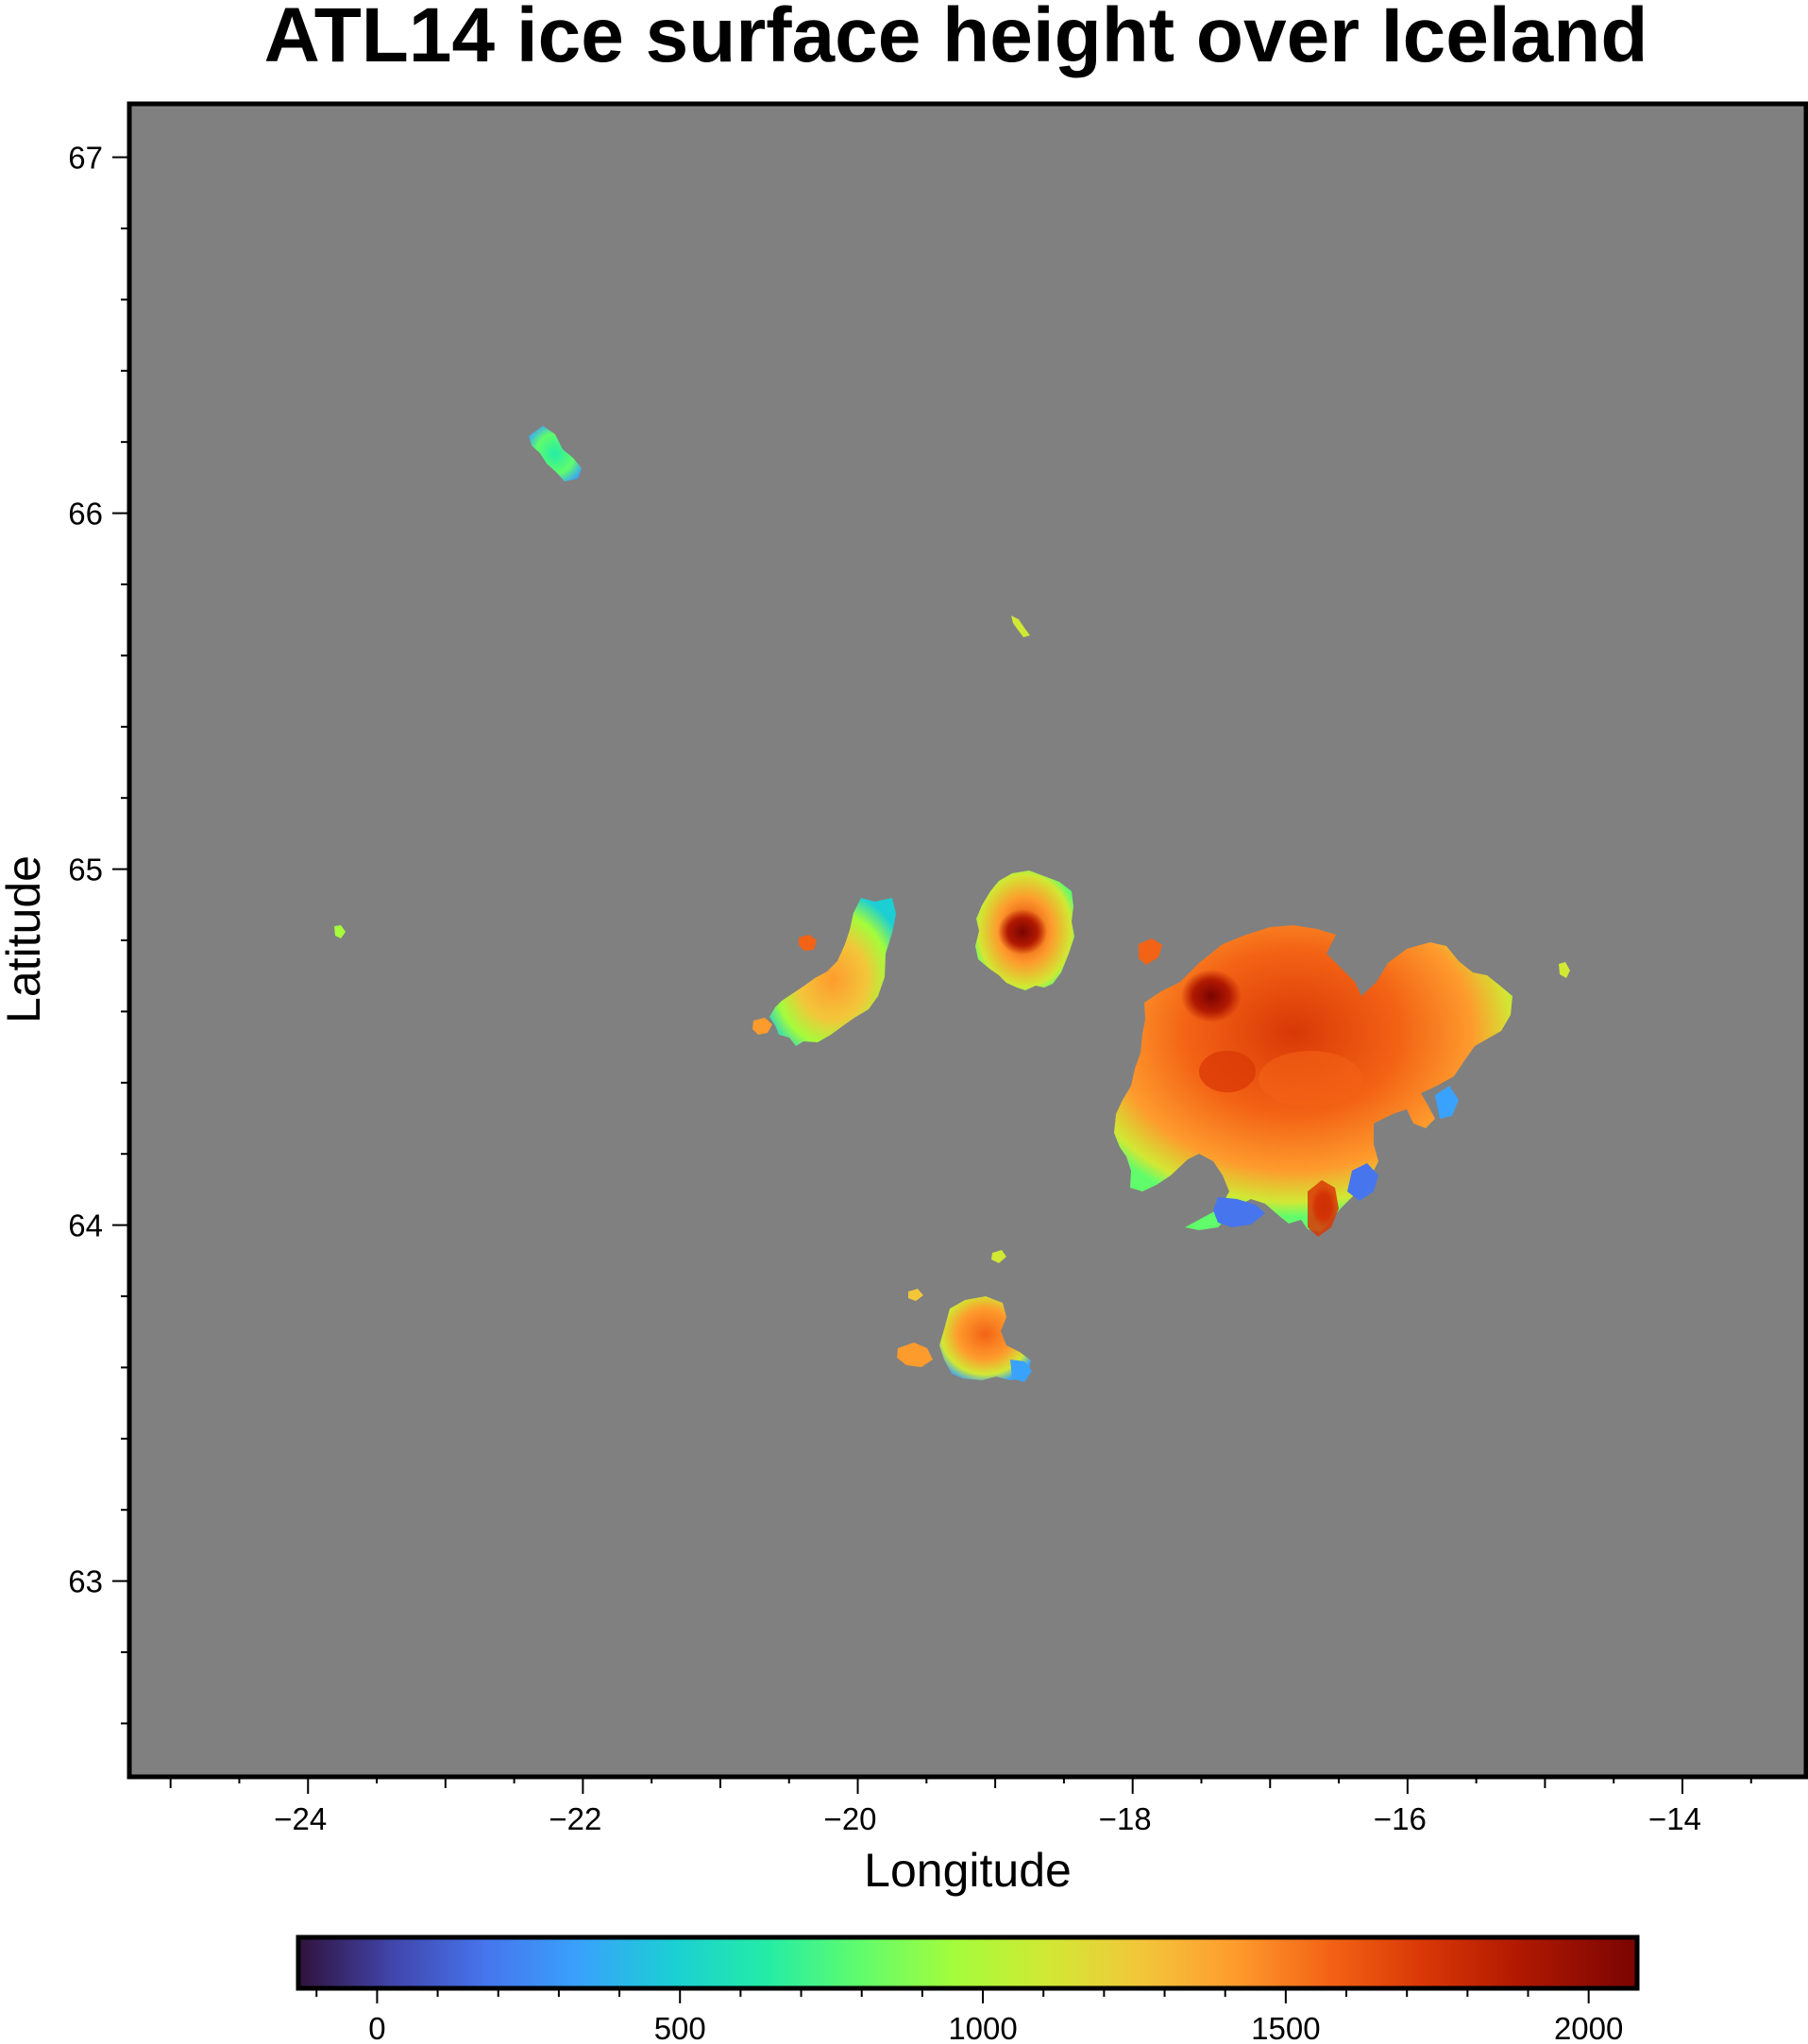  Describe the element at coordinates (340, 932) in the screenshot. I see `ice-cap-snaefellsjokull` at that location.